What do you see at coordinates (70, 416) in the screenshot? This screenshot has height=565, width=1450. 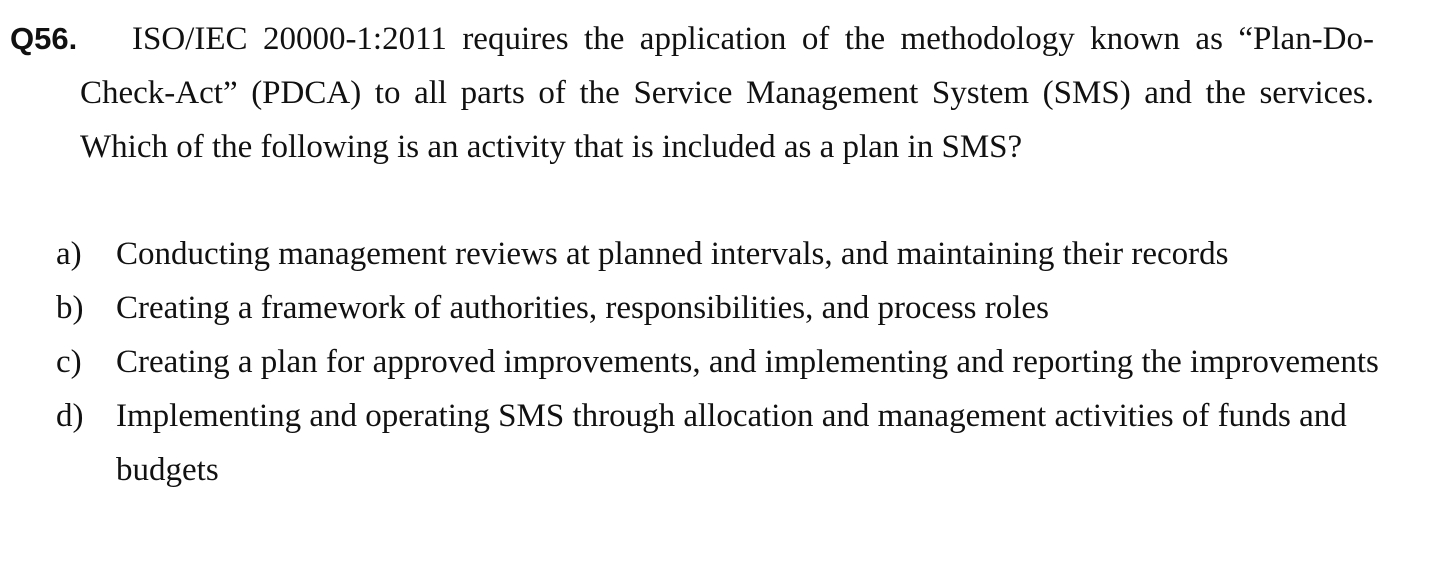 I see `option-letter: d)` at bounding box center [70, 416].